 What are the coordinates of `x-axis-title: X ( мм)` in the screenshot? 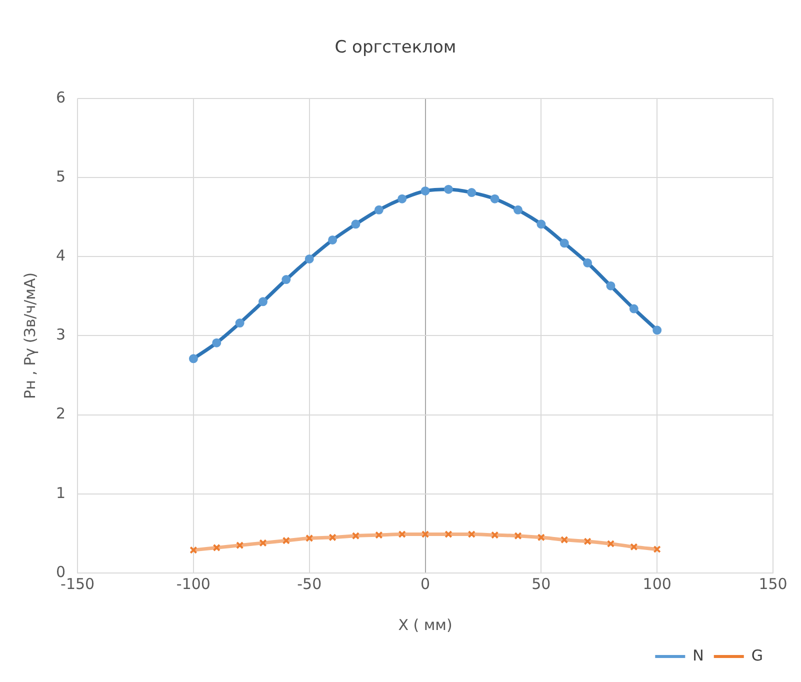 It's located at (425, 625).